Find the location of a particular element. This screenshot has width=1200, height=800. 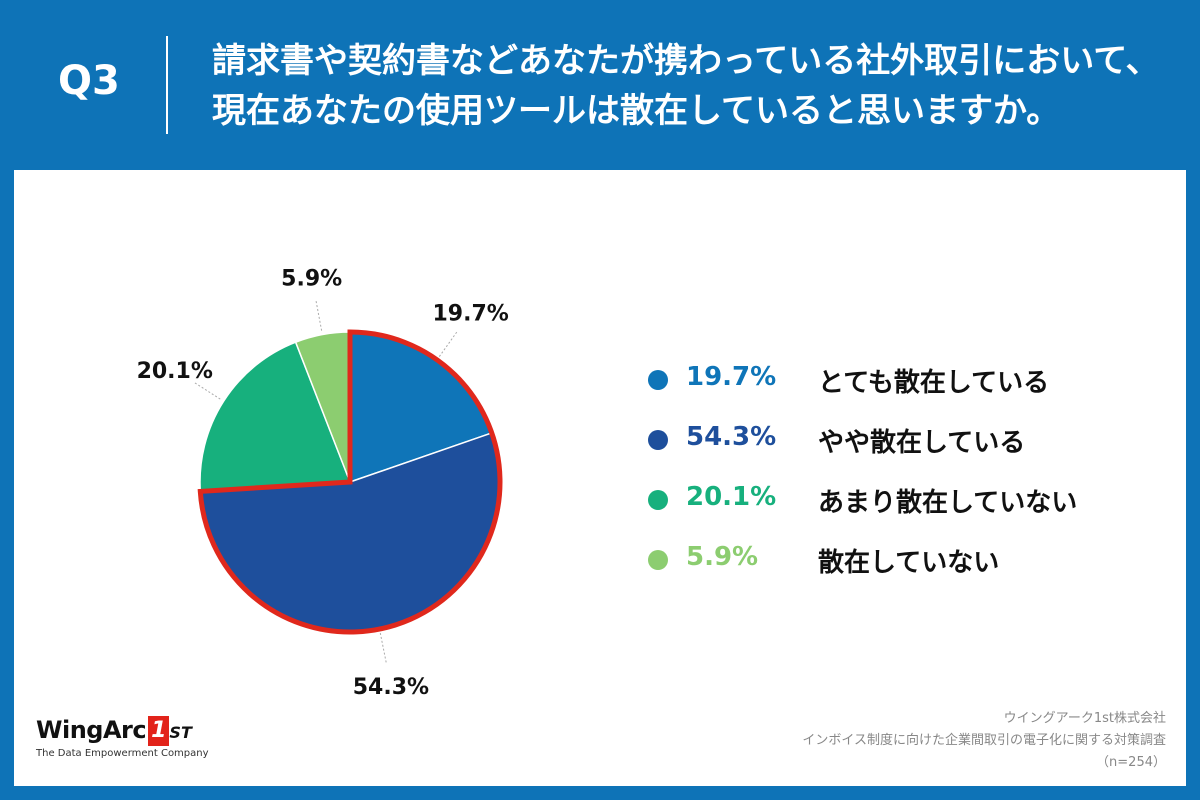

legend-label: あまり散在していない is located at coordinates (948, 503).